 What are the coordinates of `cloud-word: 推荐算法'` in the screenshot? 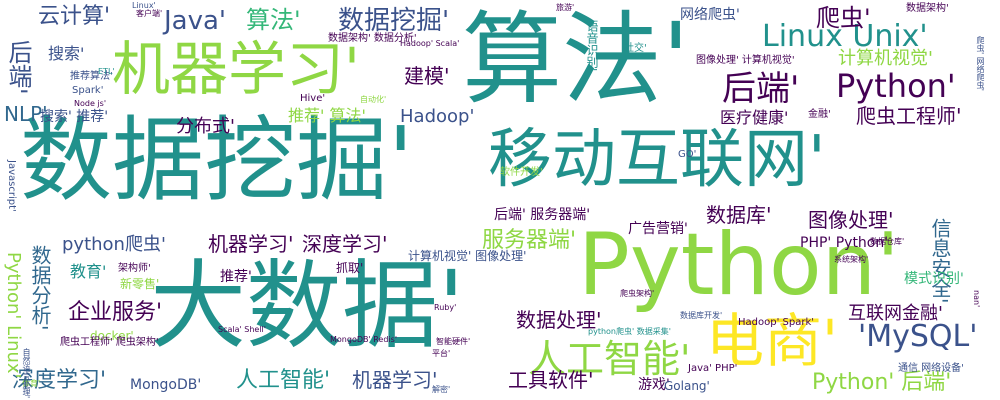 It's located at (91, 76).